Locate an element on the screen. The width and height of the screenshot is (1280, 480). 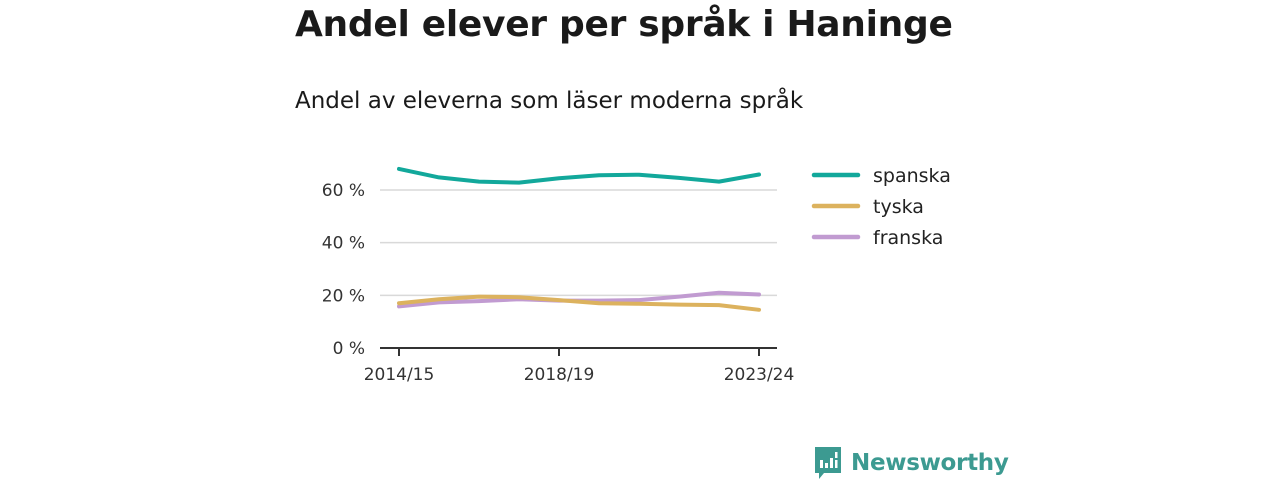
x-tick-label: 2023/24 is located at coordinates (759, 375).